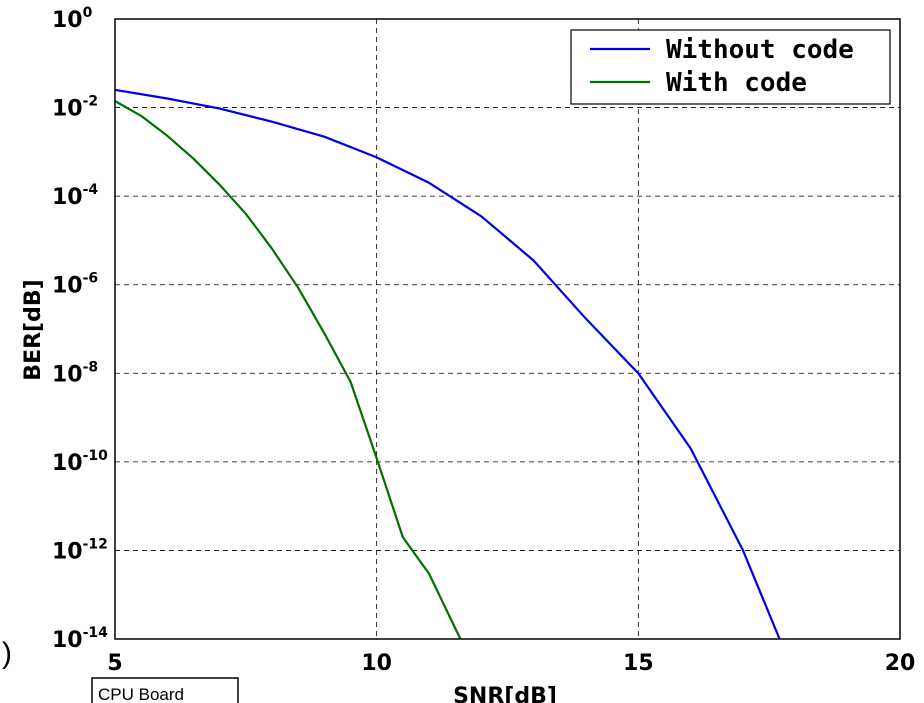  What do you see at coordinates (80, 550) in the screenshot?
I see `y-tick-label: 10⁻¹²` at bounding box center [80, 550].